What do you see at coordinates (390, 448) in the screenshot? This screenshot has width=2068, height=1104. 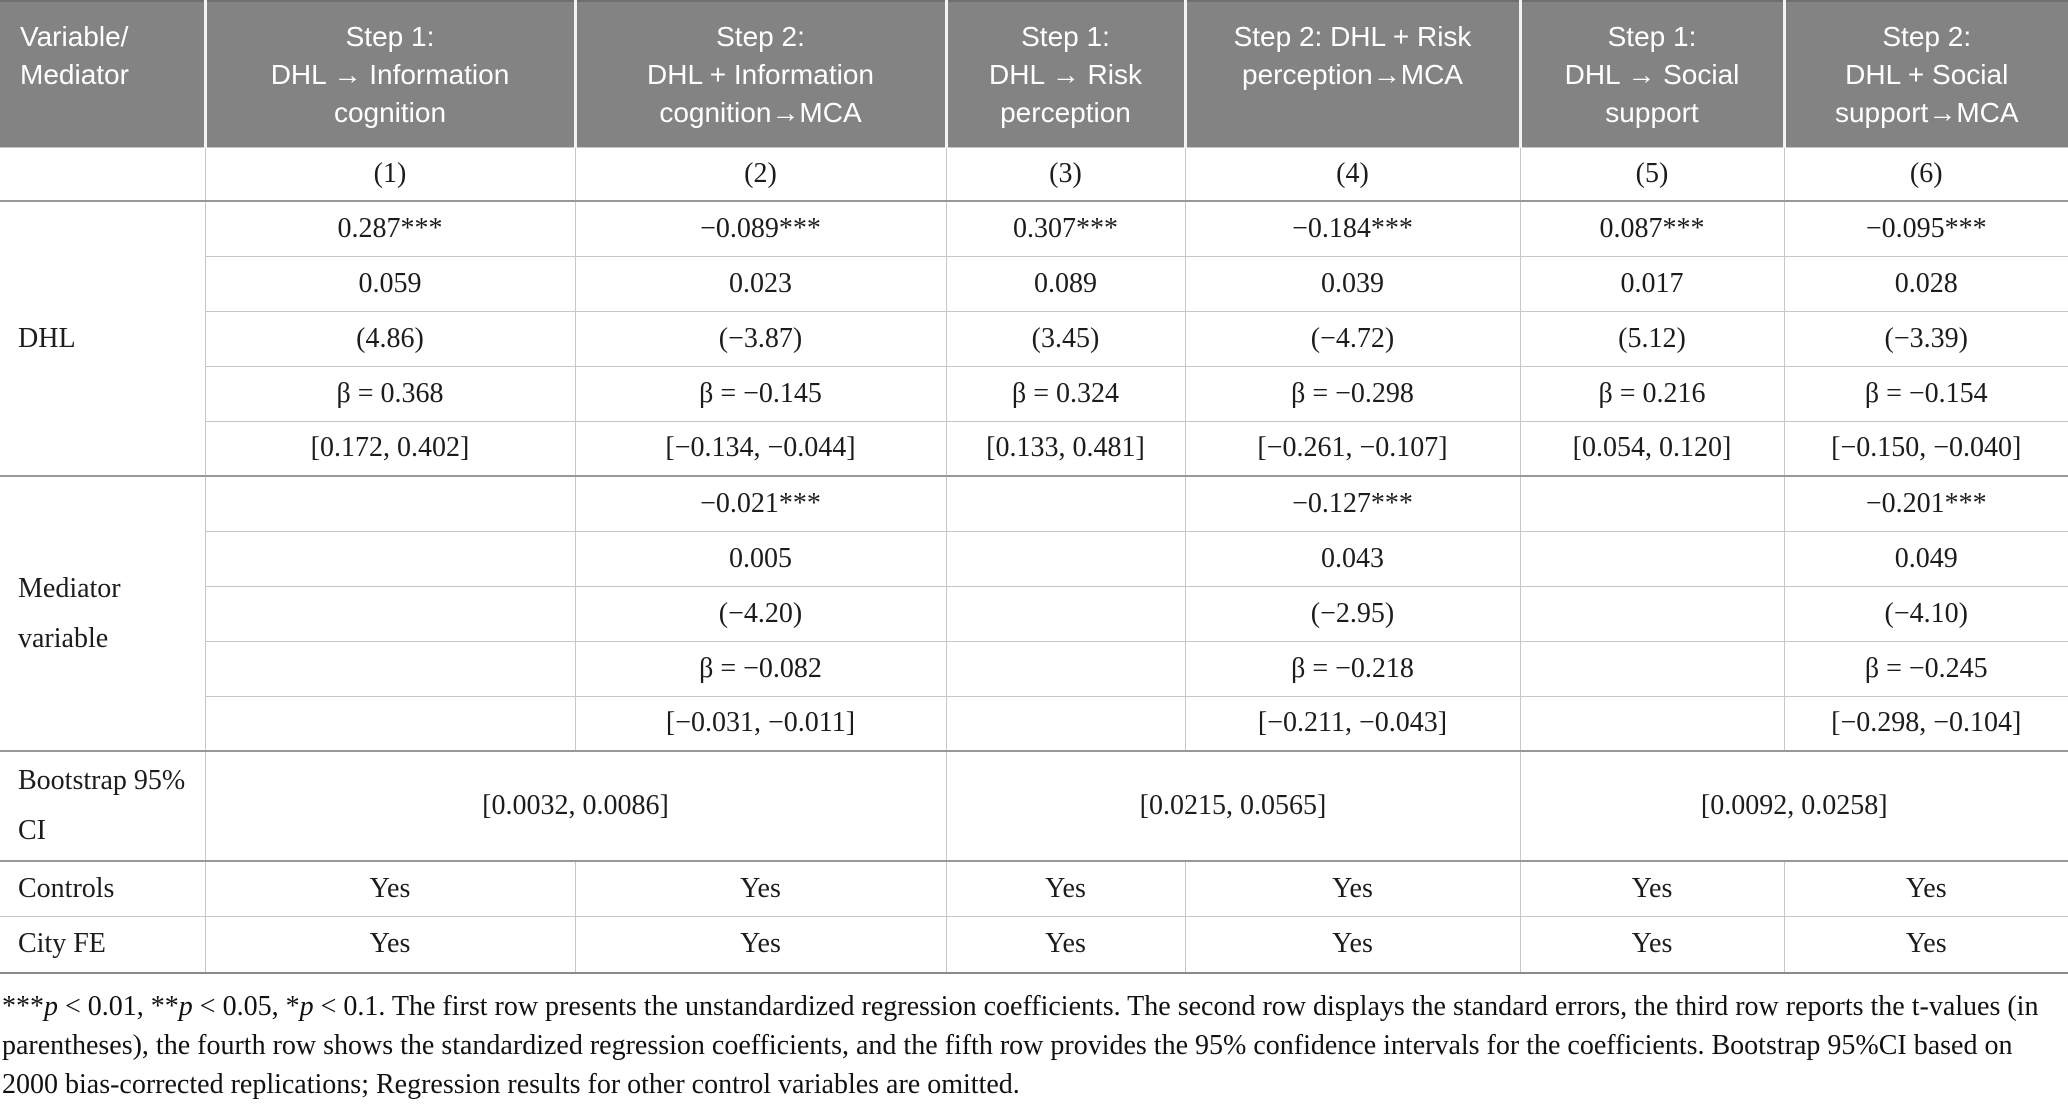 I see `dhl-ci-cell: [0.172, 0.402]` at bounding box center [390, 448].